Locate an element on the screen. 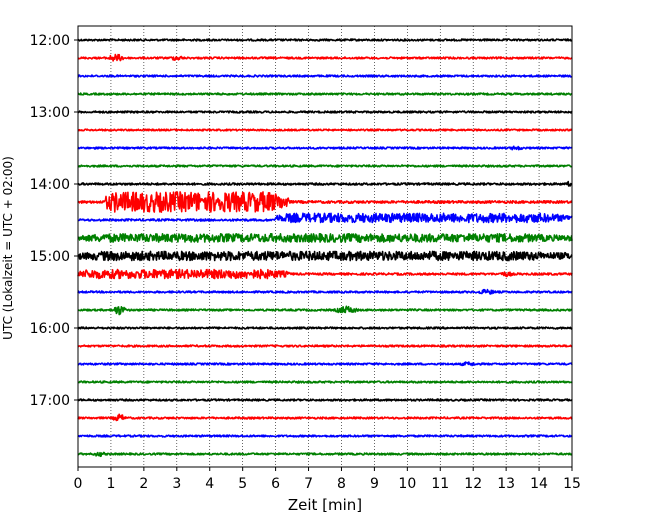 The image size is (650, 524). x-tick-label: 13 is located at coordinates (506, 484).